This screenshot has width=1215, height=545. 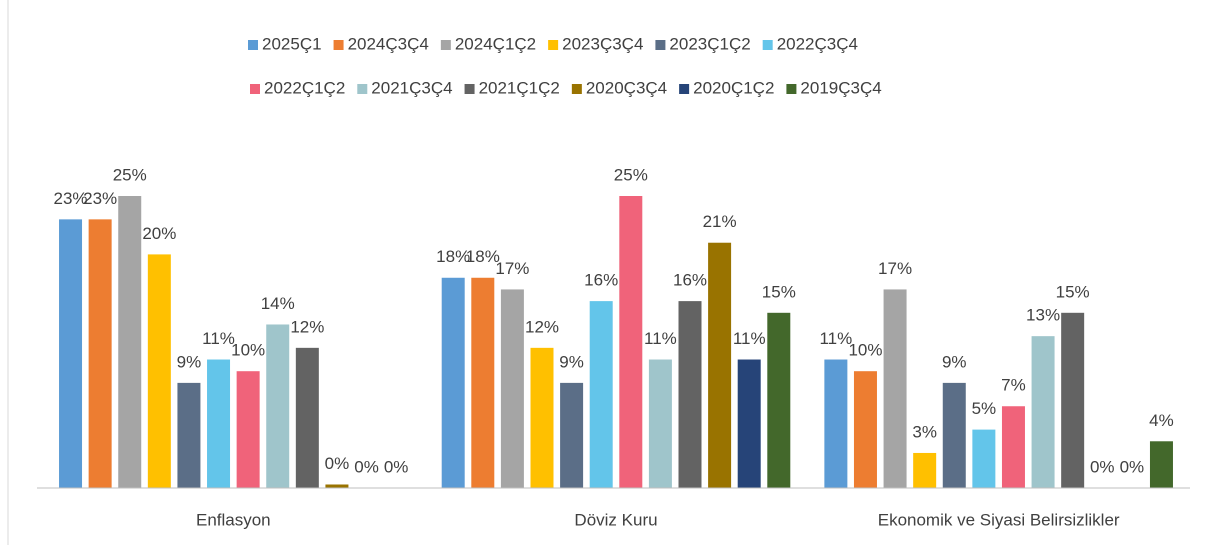 I want to click on value-label: 3%, so click(x=924, y=431).